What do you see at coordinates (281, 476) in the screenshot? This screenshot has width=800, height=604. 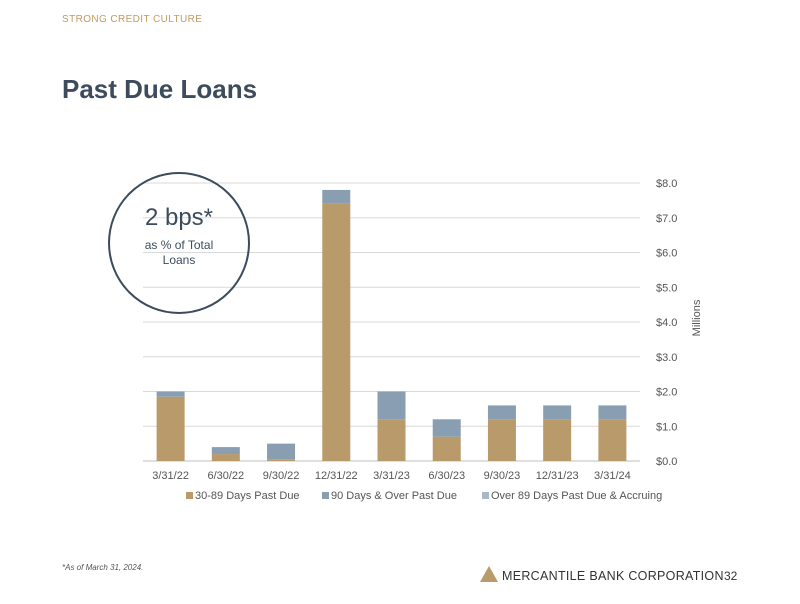 I see `x-tick-label: 9/30/22` at bounding box center [281, 476].